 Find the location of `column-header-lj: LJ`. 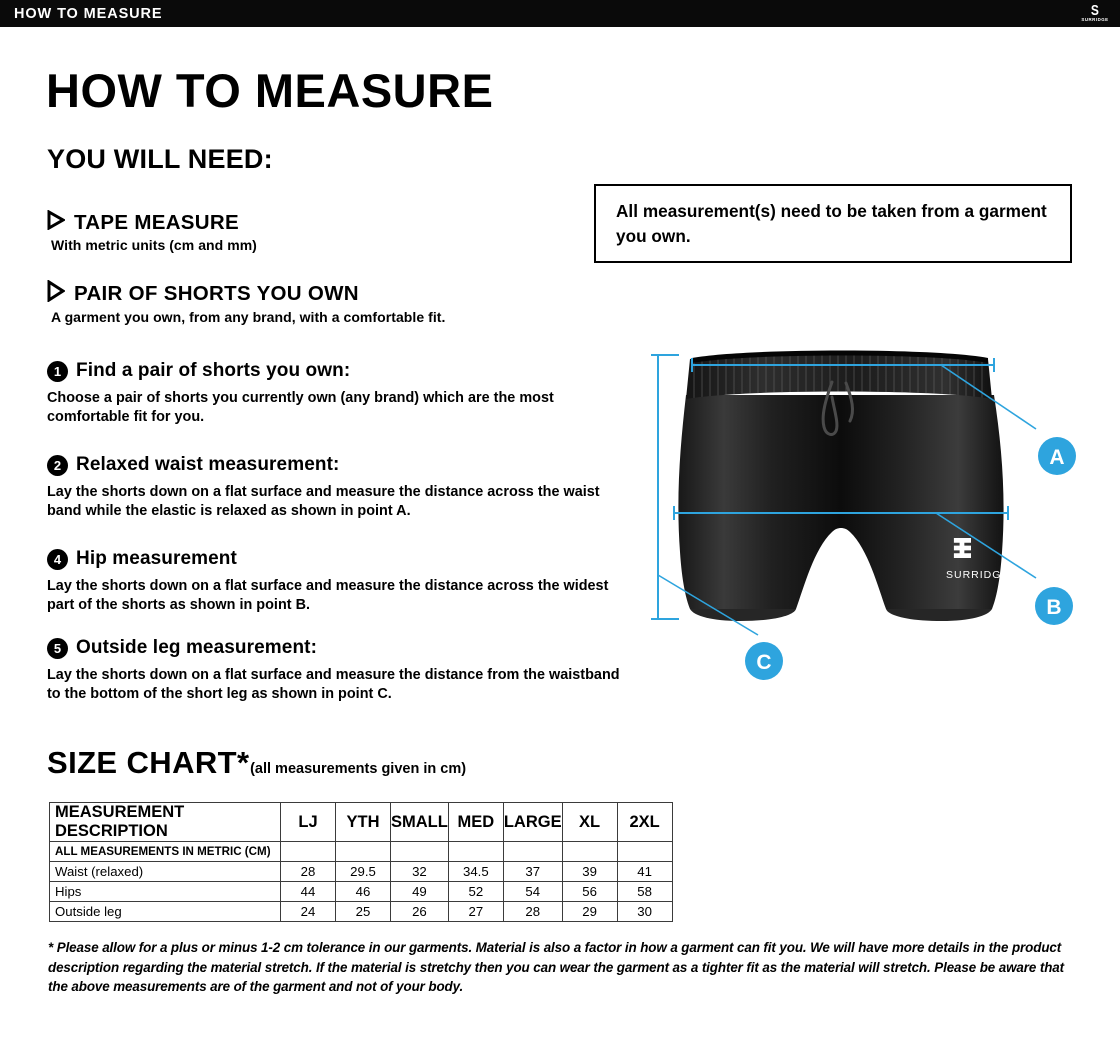

column-header-lj: LJ is located at coordinates (308, 822).